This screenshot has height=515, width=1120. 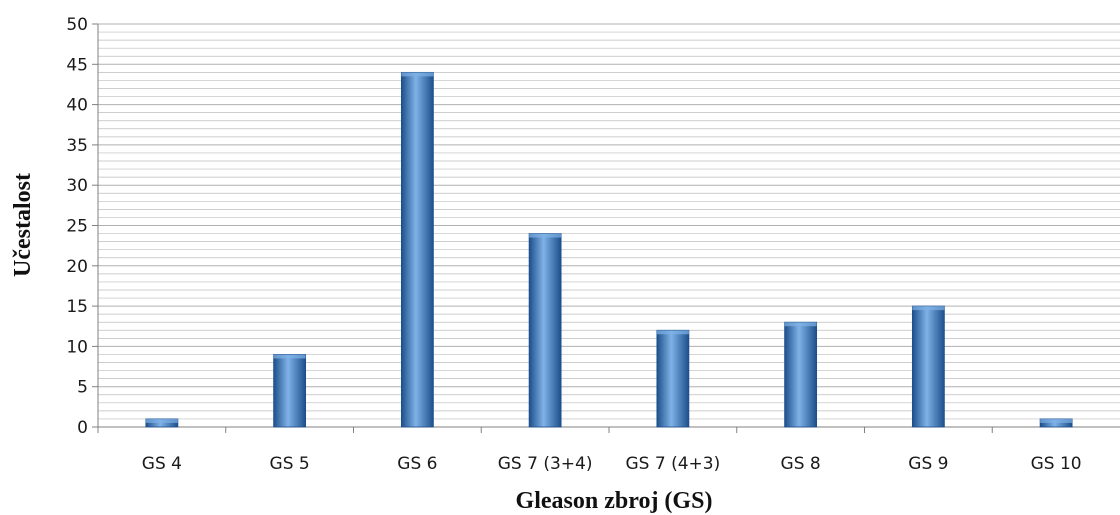 What do you see at coordinates (82, 388) in the screenshot?
I see `y-tick-label: 5` at bounding box center [82, 388].